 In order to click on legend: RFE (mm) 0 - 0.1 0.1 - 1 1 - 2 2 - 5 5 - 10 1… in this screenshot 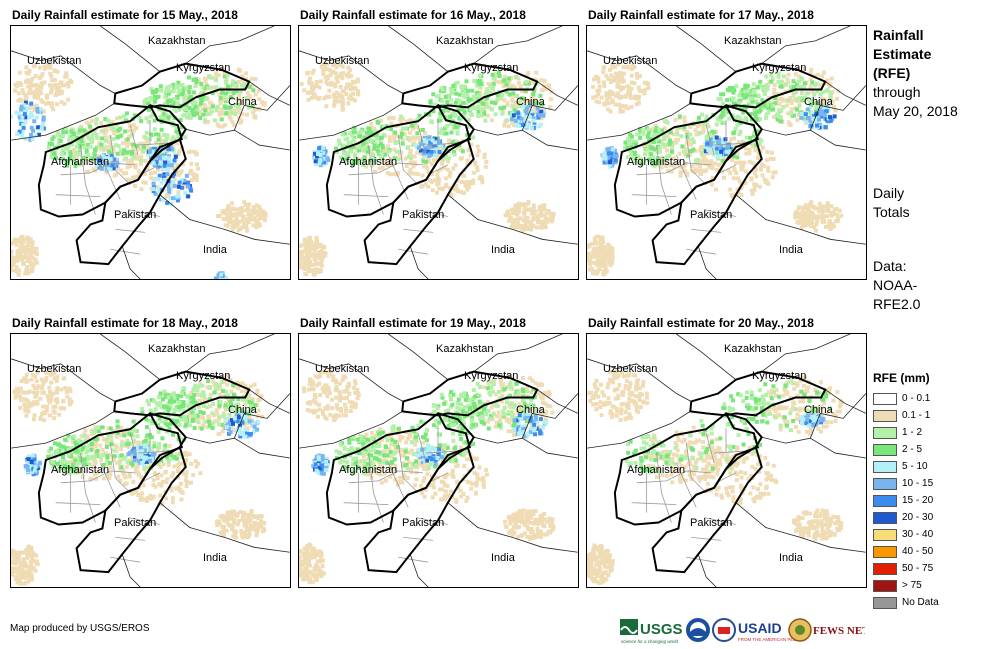, I will do `click(906, 491)`.